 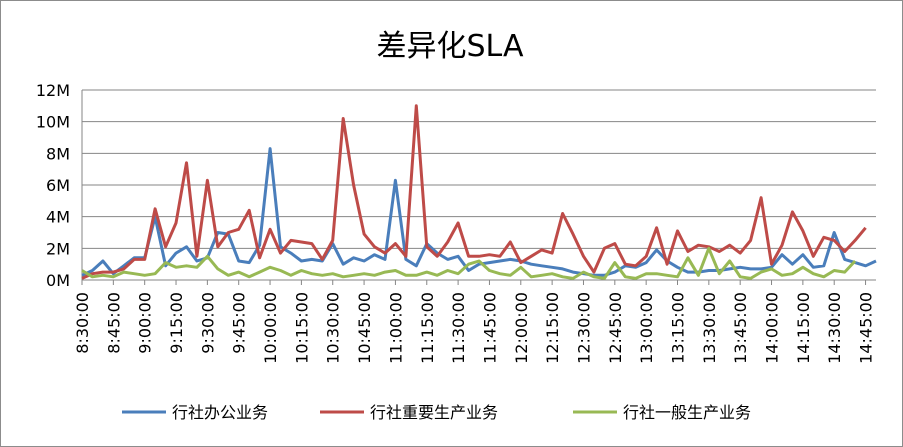 What do you see at coordinates (58, 248) in the screenshot?
I see `y-tick-label: 2M` at bounding box center [58, 248].